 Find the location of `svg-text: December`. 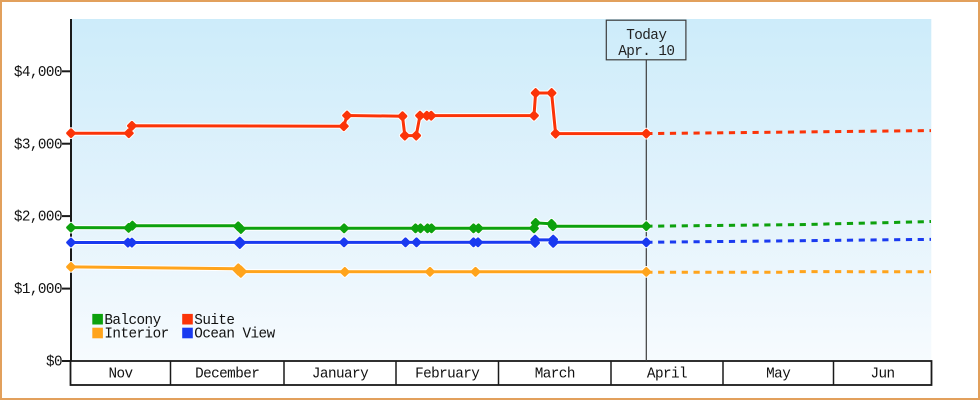

svg-text: December is located at coordinates (227, 375).